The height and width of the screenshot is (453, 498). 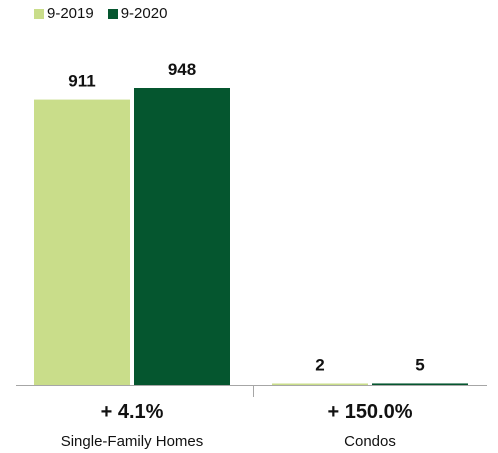 I want to click on legend-item-2019: 9-2019, so click(x=64, y=13).